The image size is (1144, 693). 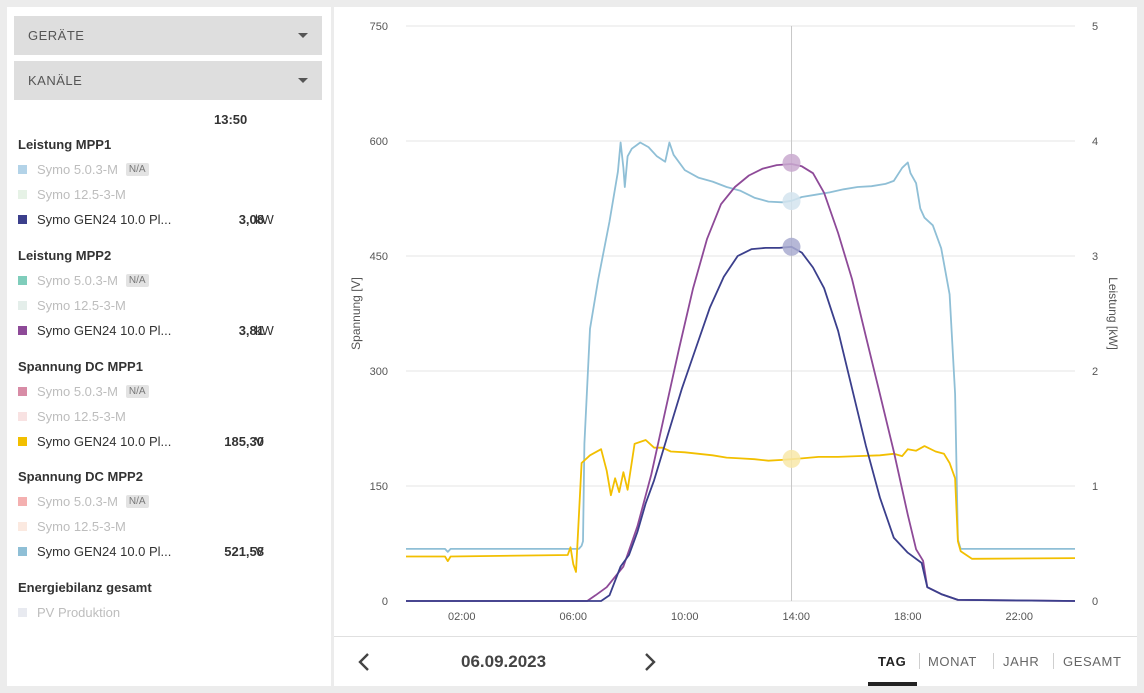 What do you see at coordinates (573, 617) in the screenshot?
I see `x-tick-label: 06:00` at bounding box center [573, 617].